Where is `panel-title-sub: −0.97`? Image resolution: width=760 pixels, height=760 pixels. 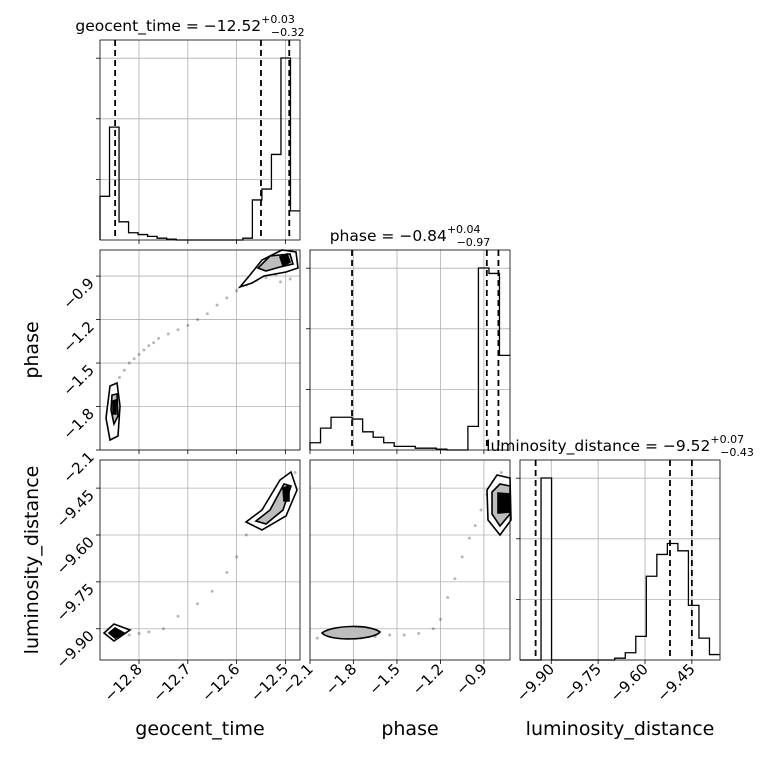
panel-title-sub: −0.97 is located at coordinates (474, 242).